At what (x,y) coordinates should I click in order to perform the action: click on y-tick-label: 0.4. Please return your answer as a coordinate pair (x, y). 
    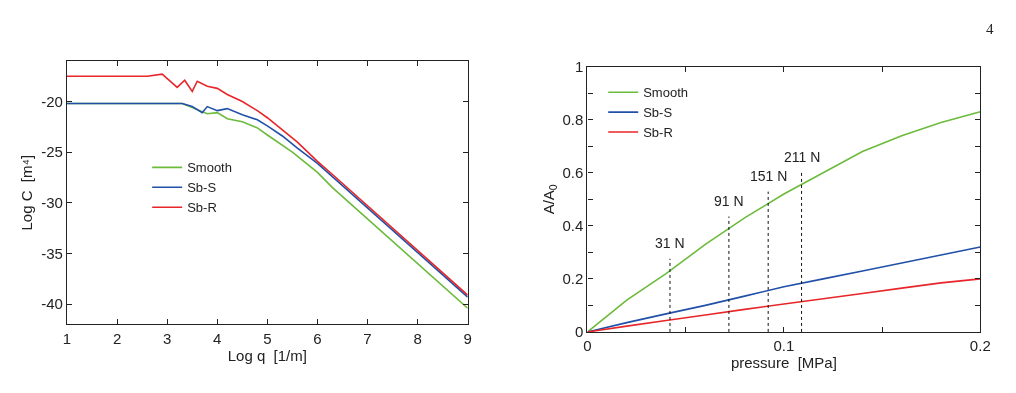
    Looking at the image, I should click on (573, 226).